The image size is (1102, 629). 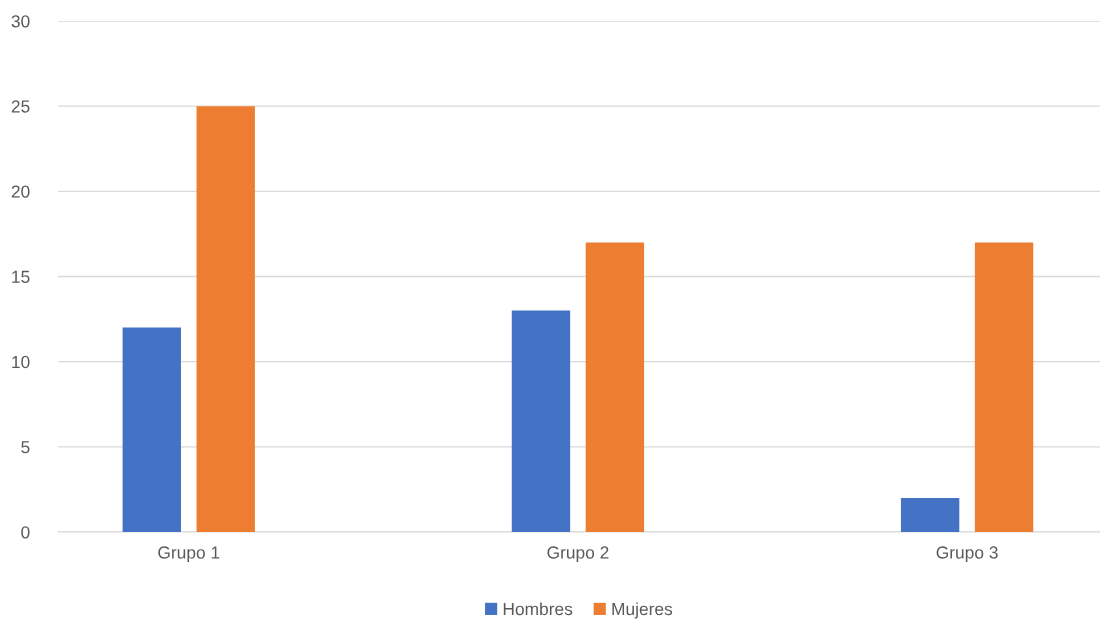 What do you see at coordinates (642, 610) in the screenshot?
I see `legend-label: Mujeres` at bounding box center [642, 610].